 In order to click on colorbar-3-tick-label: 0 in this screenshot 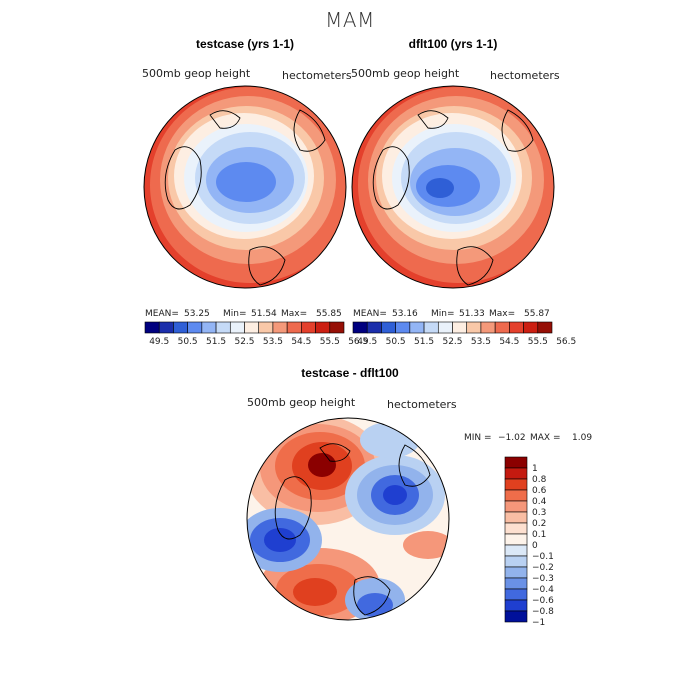, I will do `click(535, 546)`.